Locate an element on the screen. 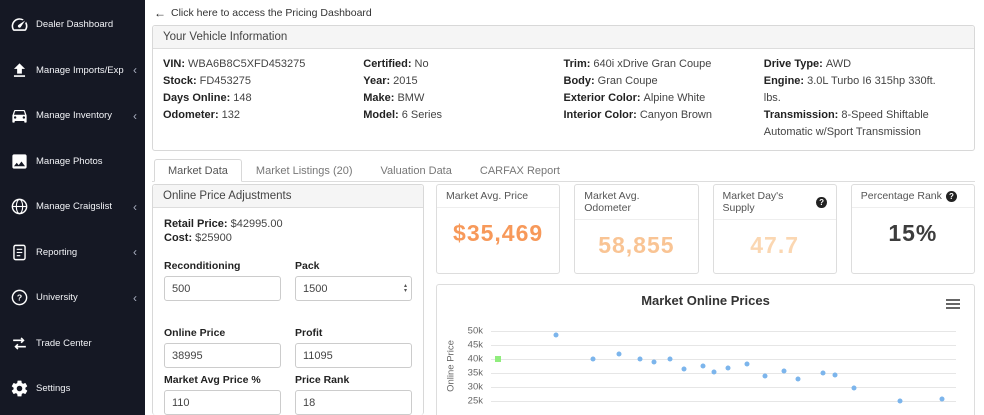 The height and width of the screenshot is (415, 984). y-tick-label: 25k is located at coordinates (475, 401).